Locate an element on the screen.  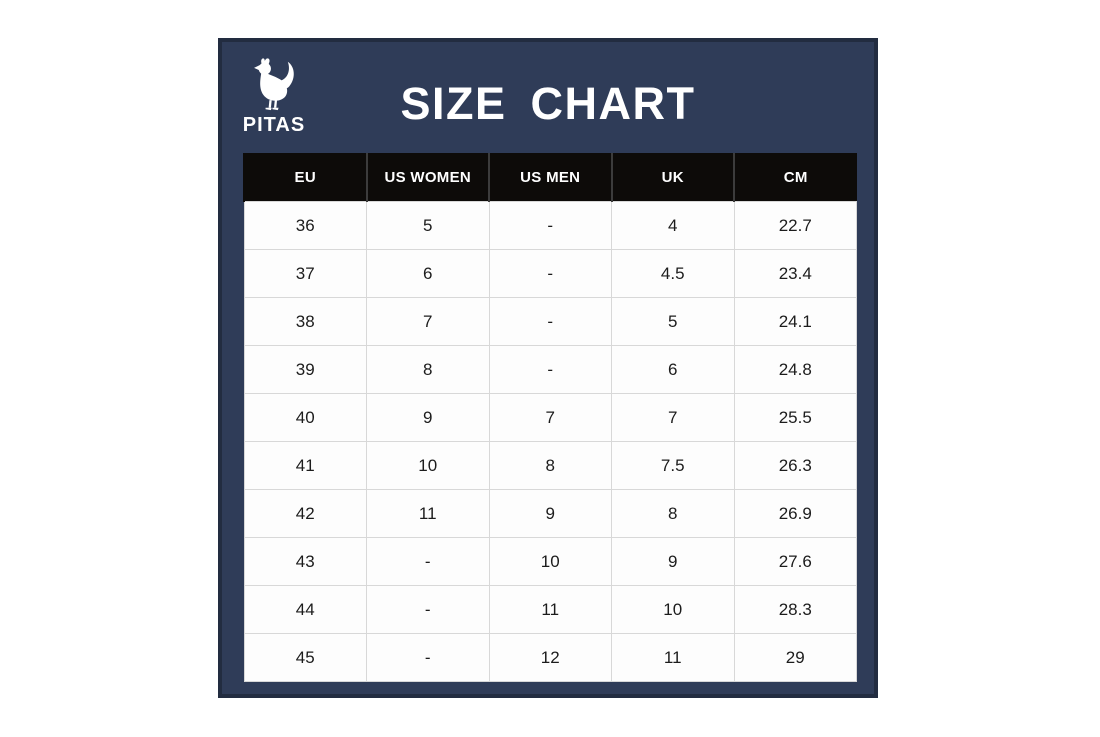
rooster-icon is located at coordinates (274, 84).